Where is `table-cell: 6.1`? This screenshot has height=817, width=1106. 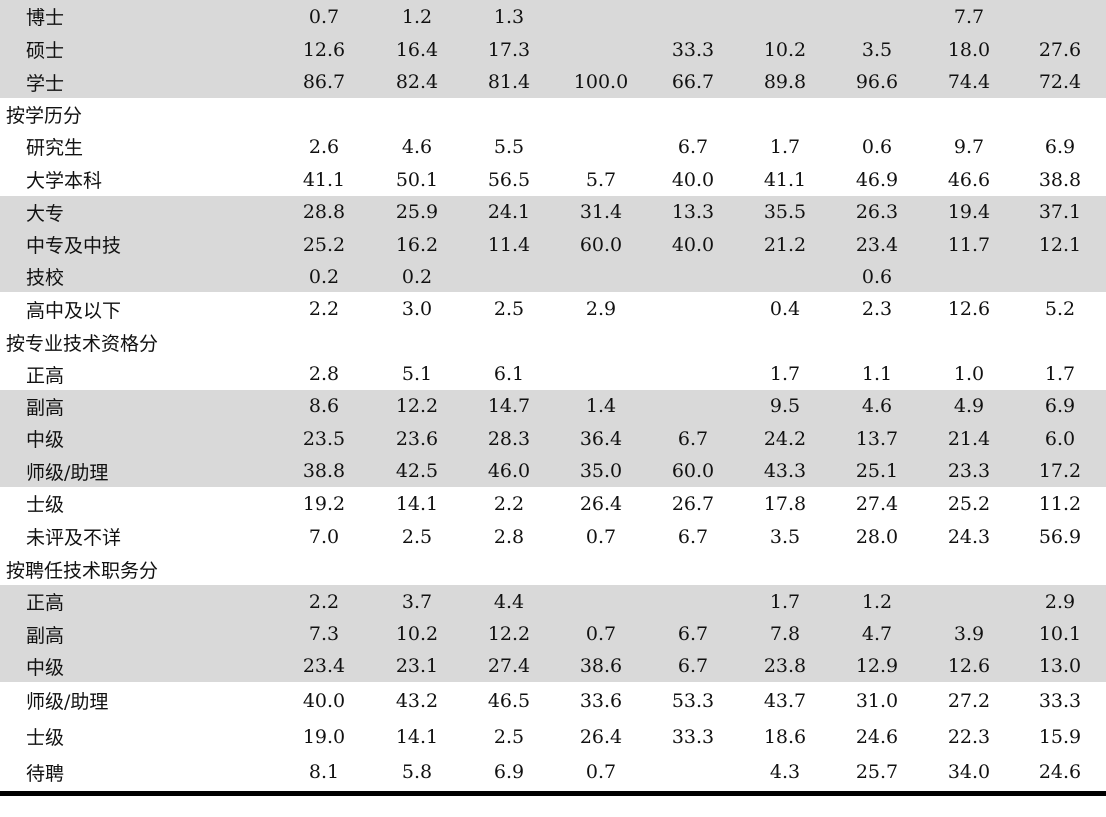
table-cell: 6.1 is located at coordinates (509, 374).